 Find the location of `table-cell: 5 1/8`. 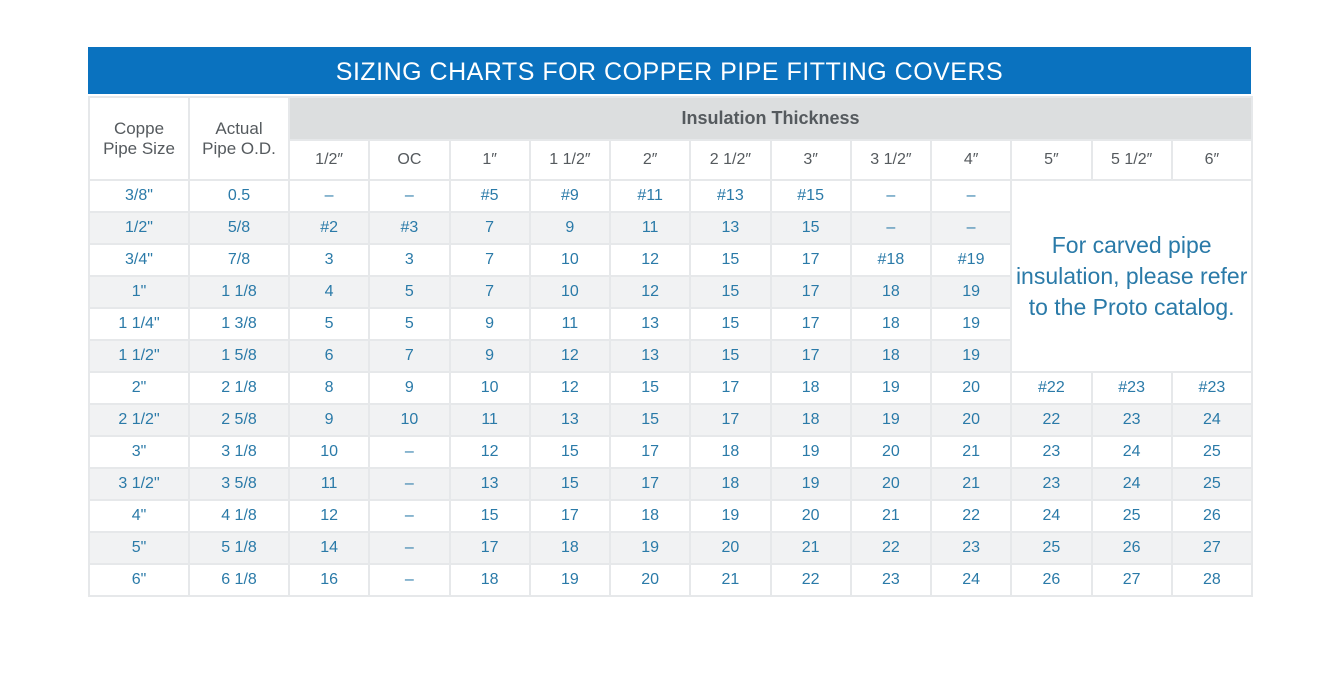

table-cell: 5 1/8 is located at coordinates (239, 548).